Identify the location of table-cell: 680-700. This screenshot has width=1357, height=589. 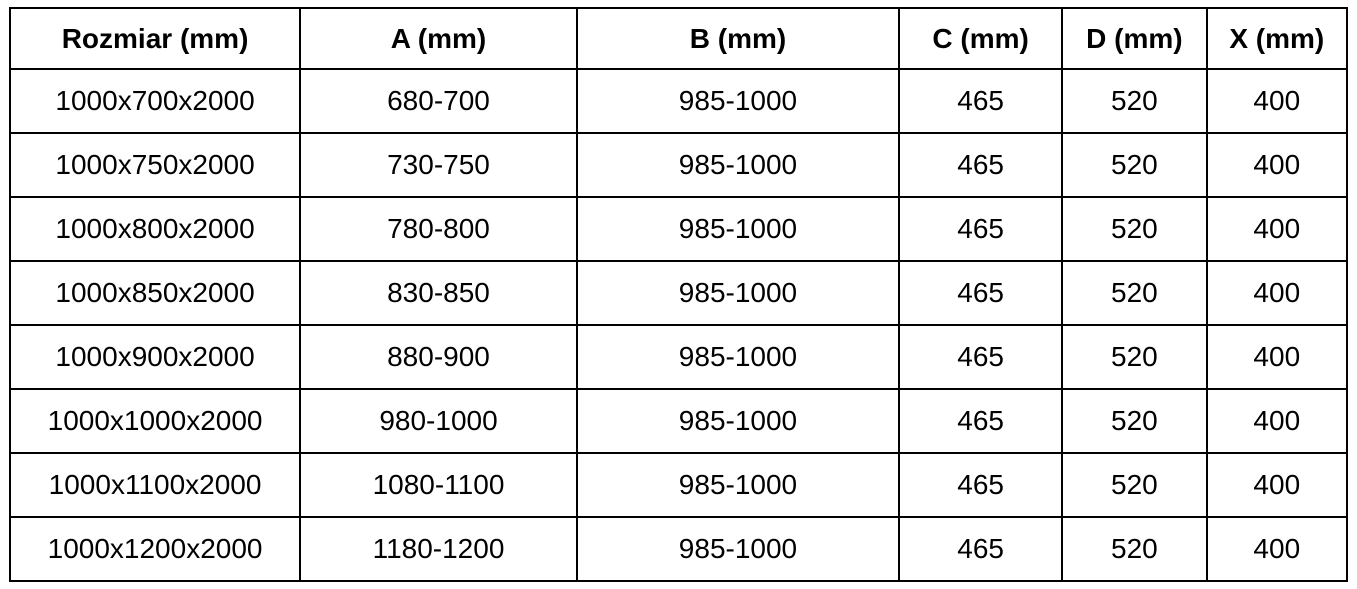
(438, 101).